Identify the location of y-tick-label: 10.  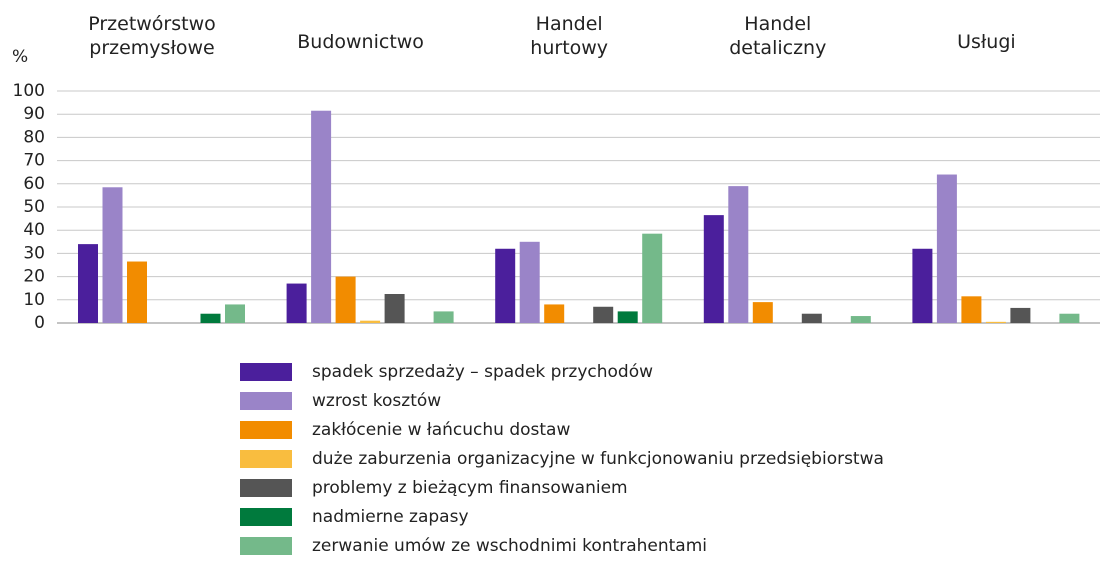
(34, 300).